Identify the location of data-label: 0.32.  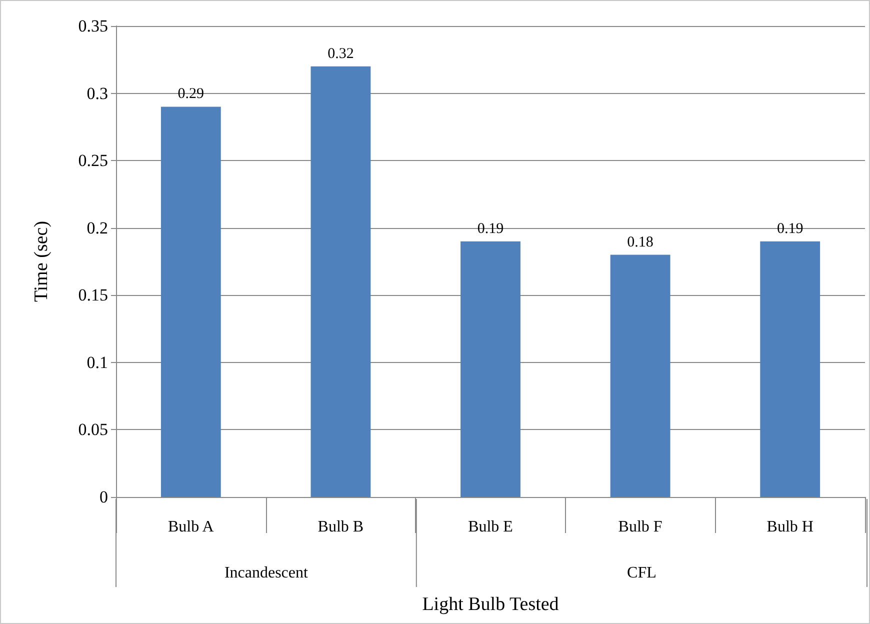
(341, 54).